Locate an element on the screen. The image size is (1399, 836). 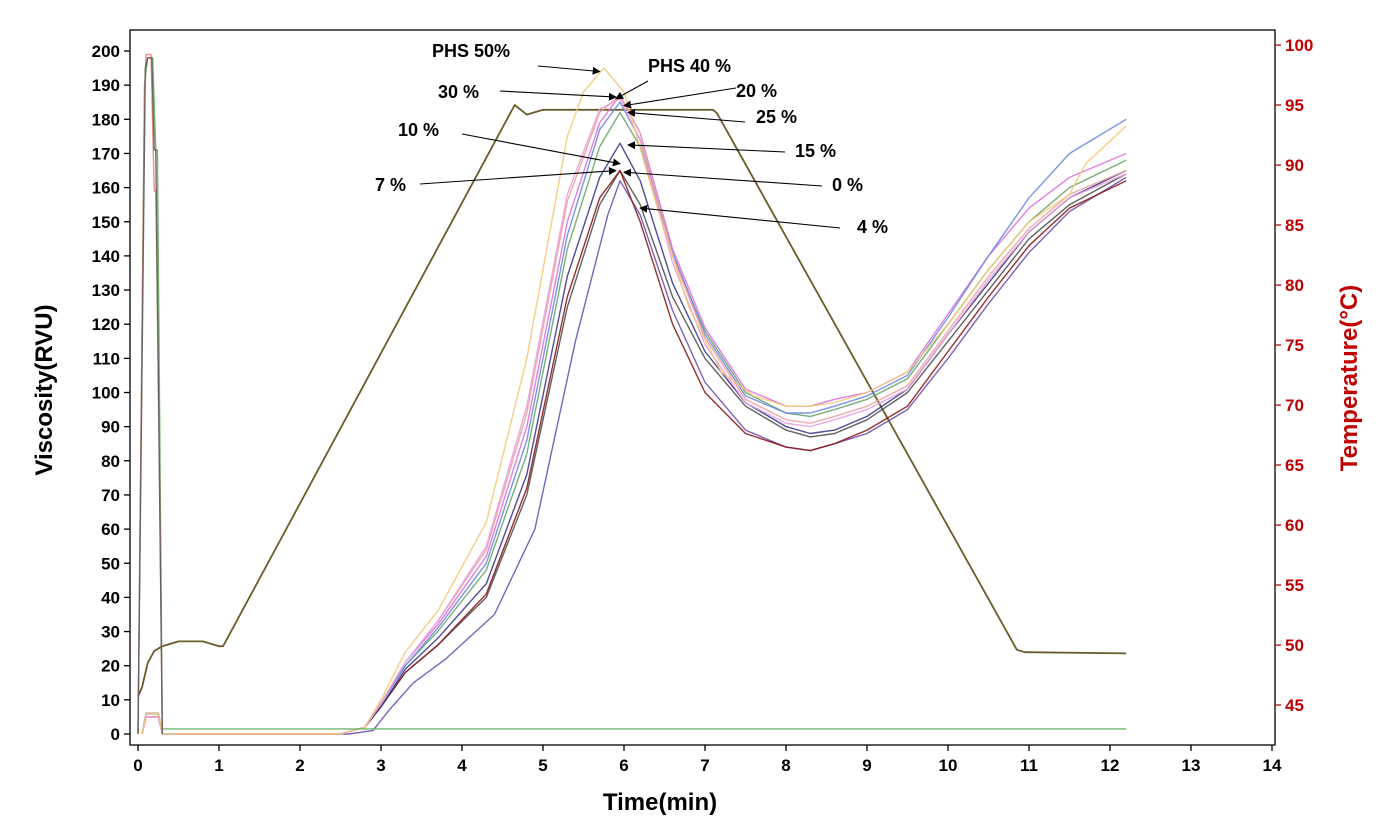
y2-tick-label: 90 is located at coordinates (1294, 165).